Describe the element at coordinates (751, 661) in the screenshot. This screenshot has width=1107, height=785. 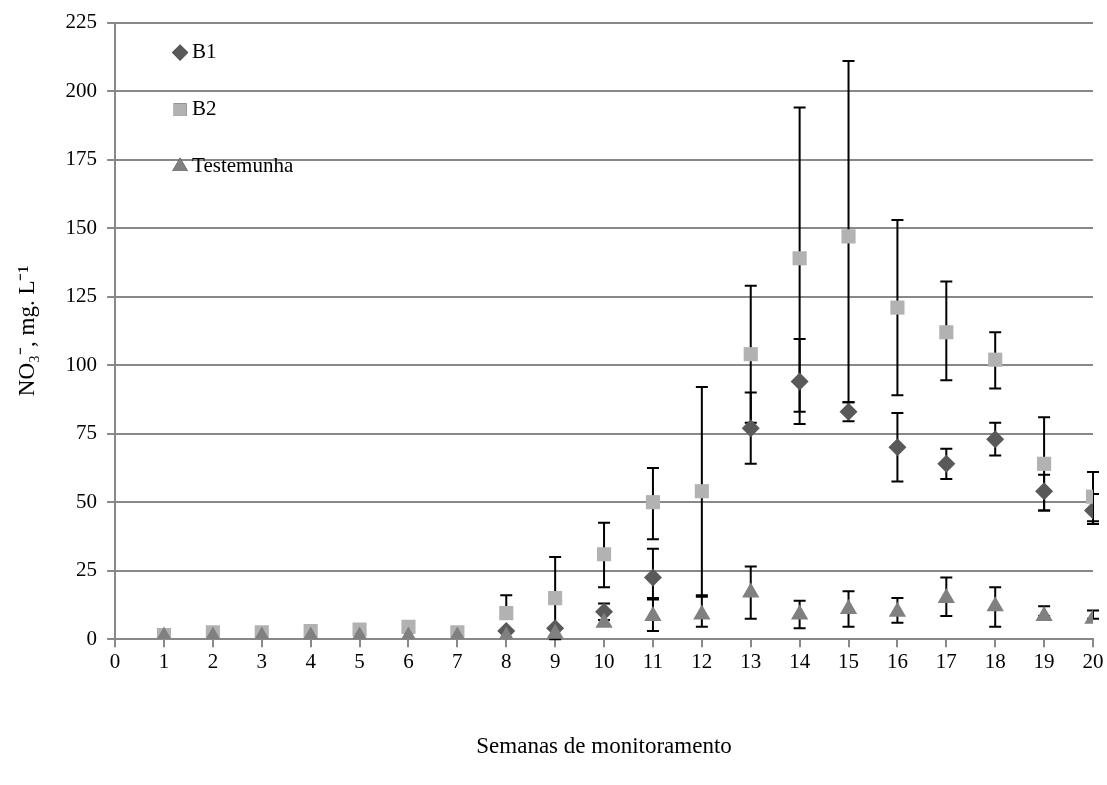
I see `x-tick-label: 13` at that location.